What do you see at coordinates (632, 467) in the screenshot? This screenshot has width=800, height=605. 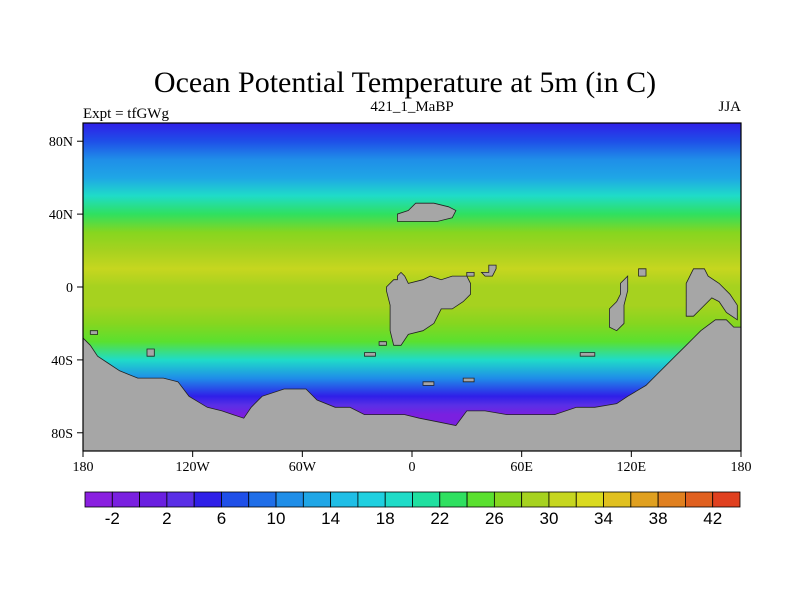 I see `x-tick-label: 120E` at bounding box center [632, 467].